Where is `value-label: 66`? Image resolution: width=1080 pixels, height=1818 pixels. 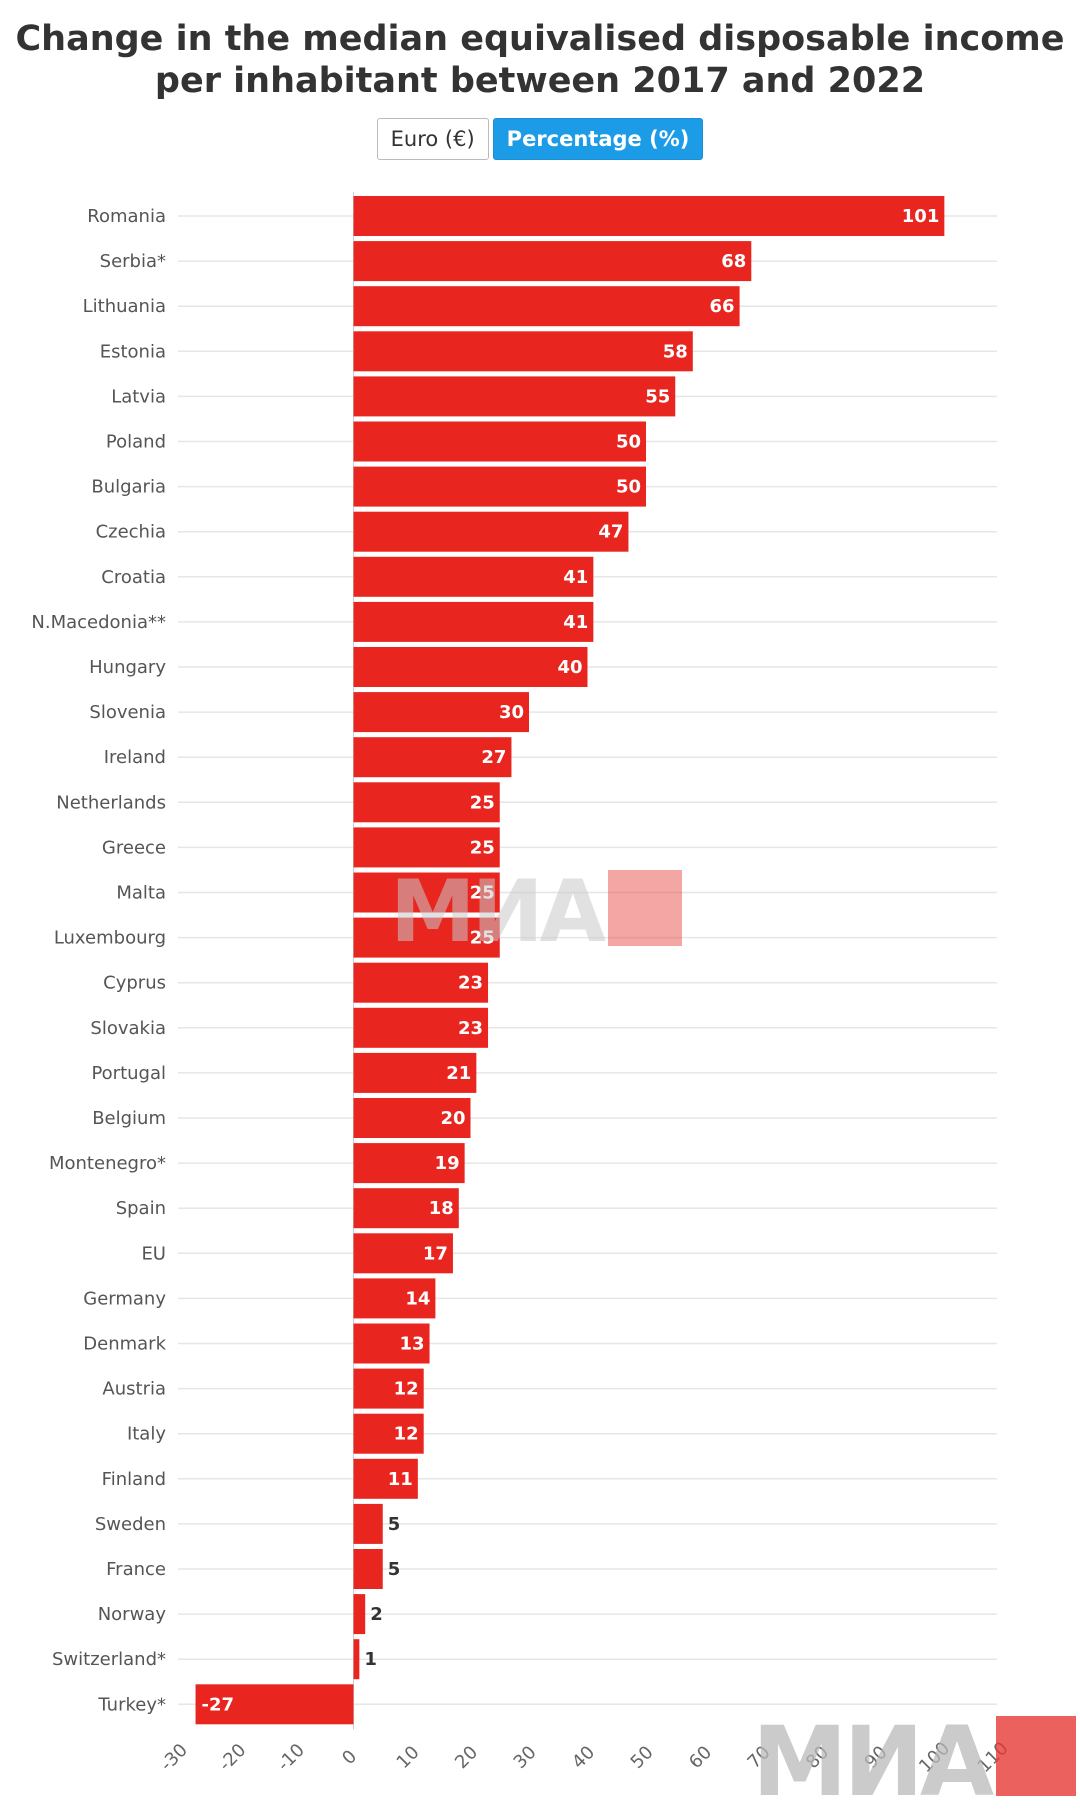 value-label: 66 is located at coordinates (722, 306).